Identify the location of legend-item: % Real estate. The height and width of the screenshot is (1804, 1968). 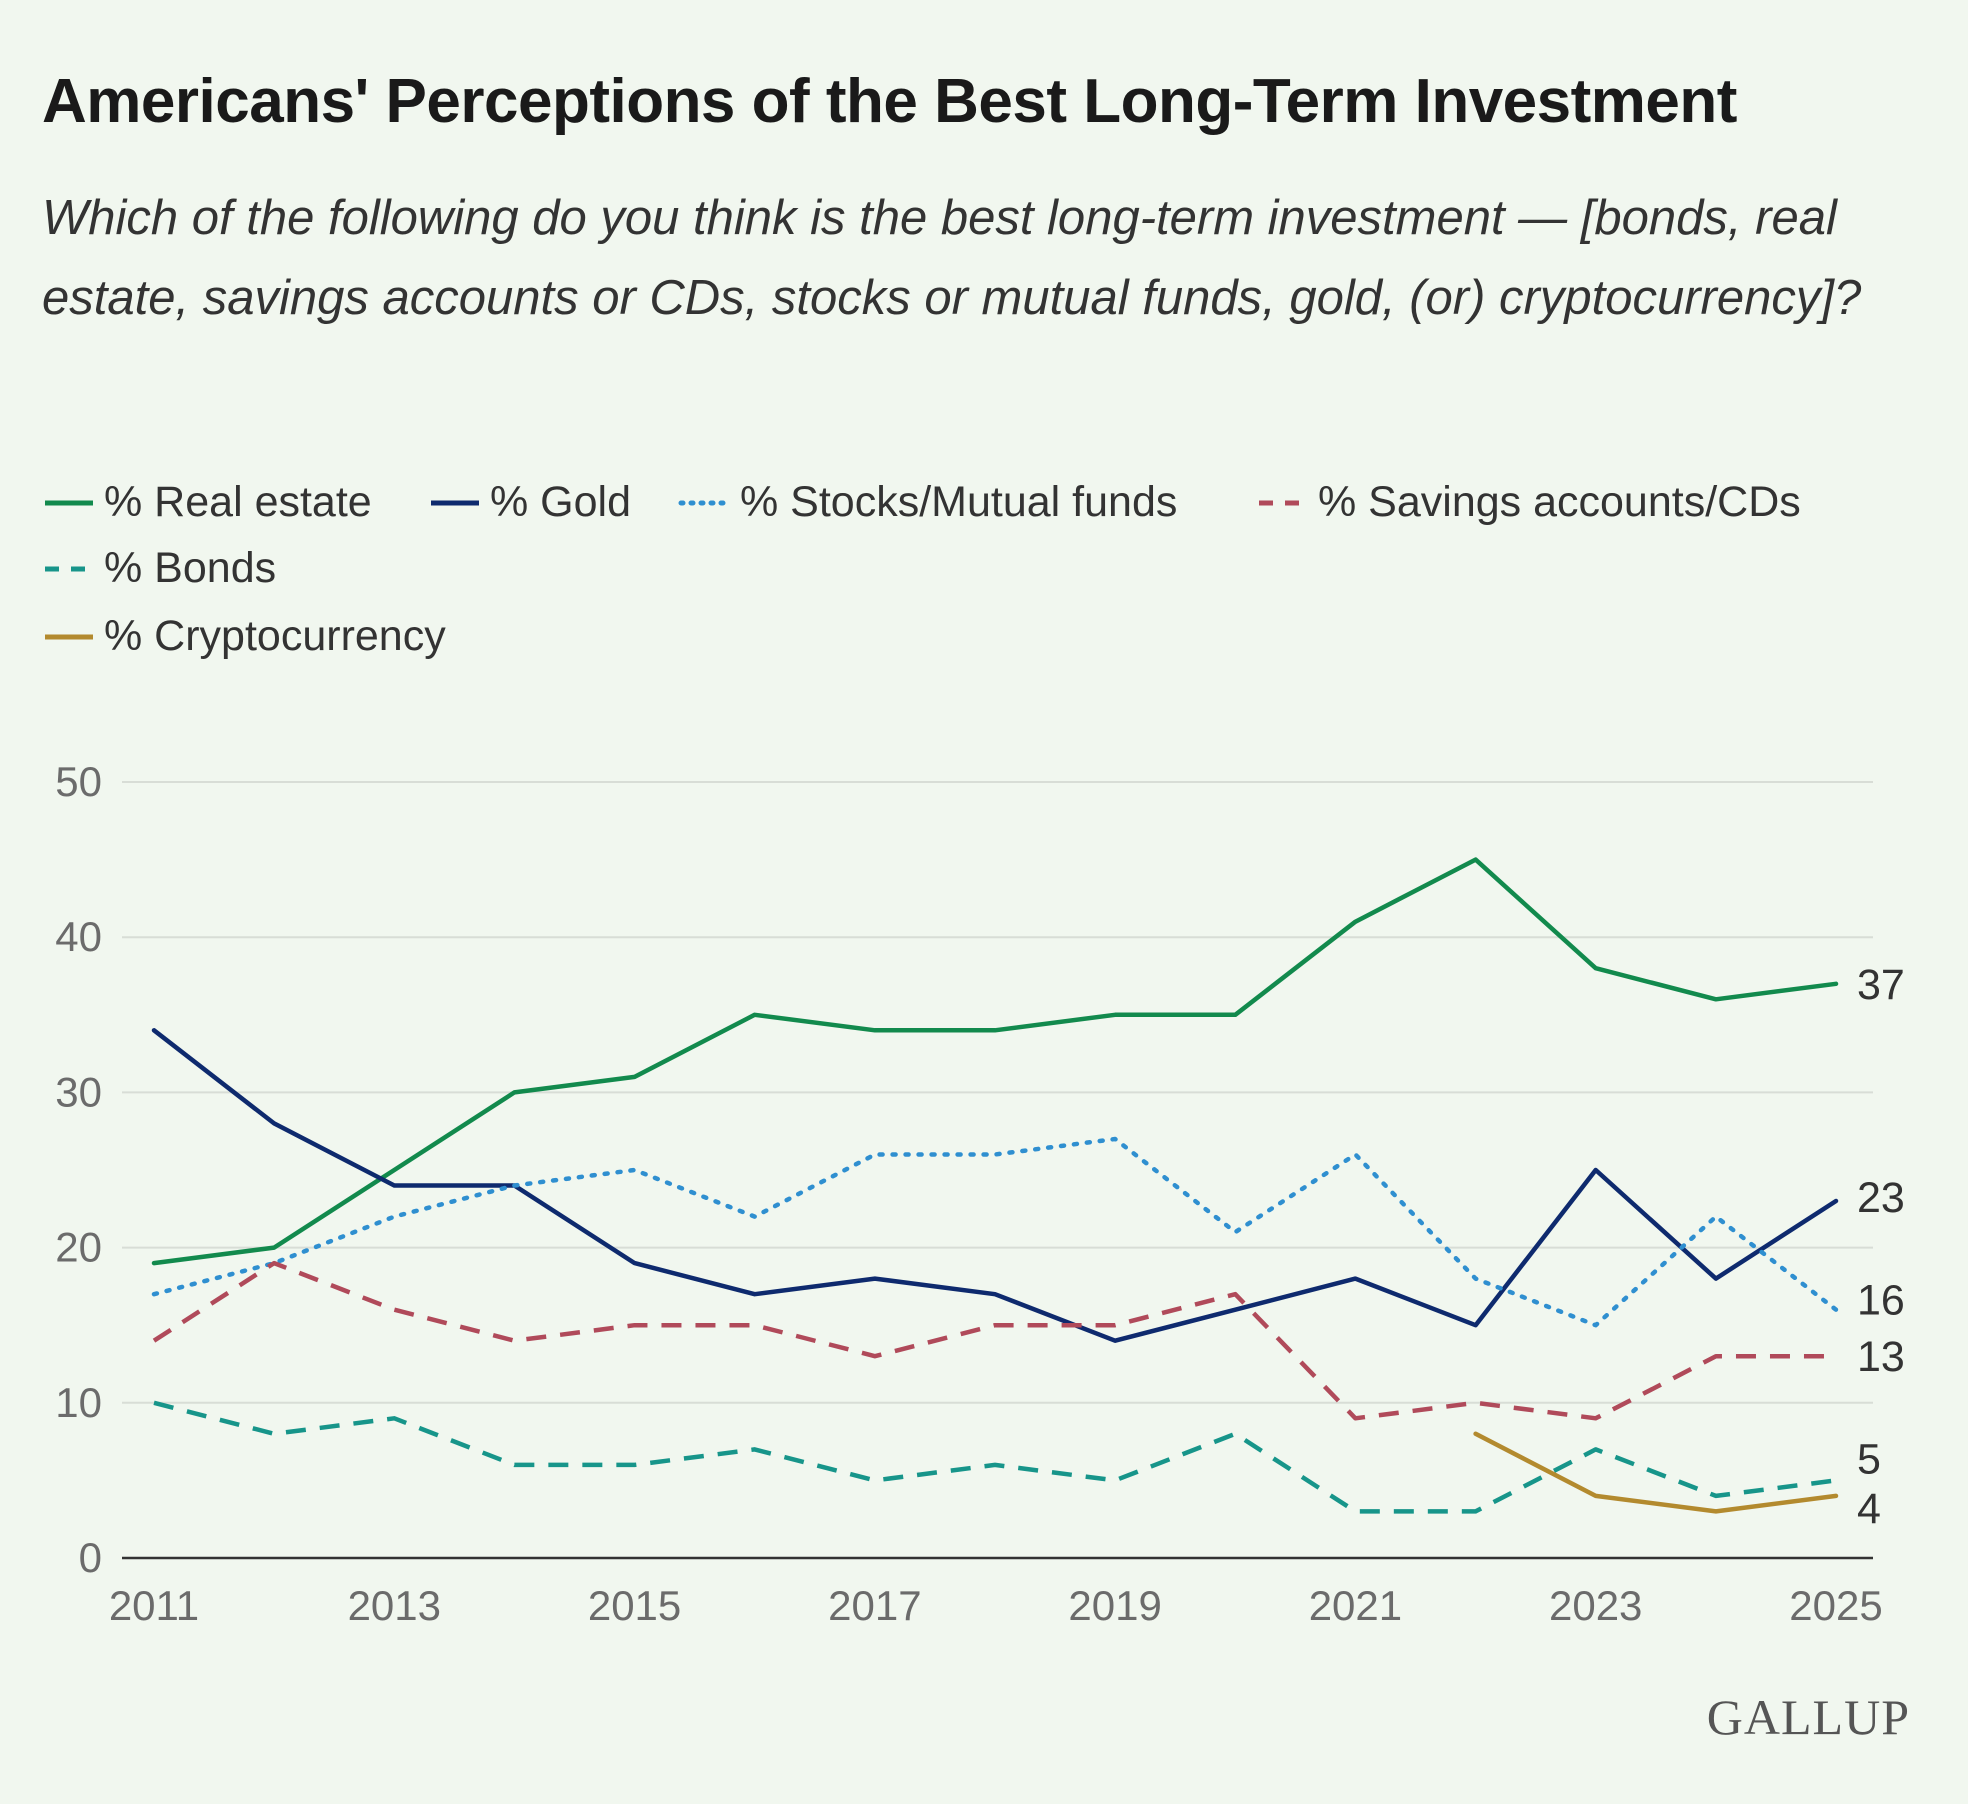
(207, 502).